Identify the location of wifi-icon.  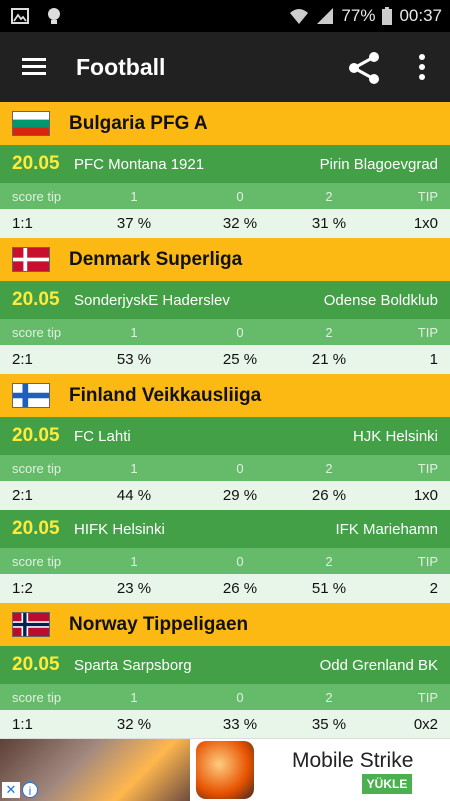
(299, 16).